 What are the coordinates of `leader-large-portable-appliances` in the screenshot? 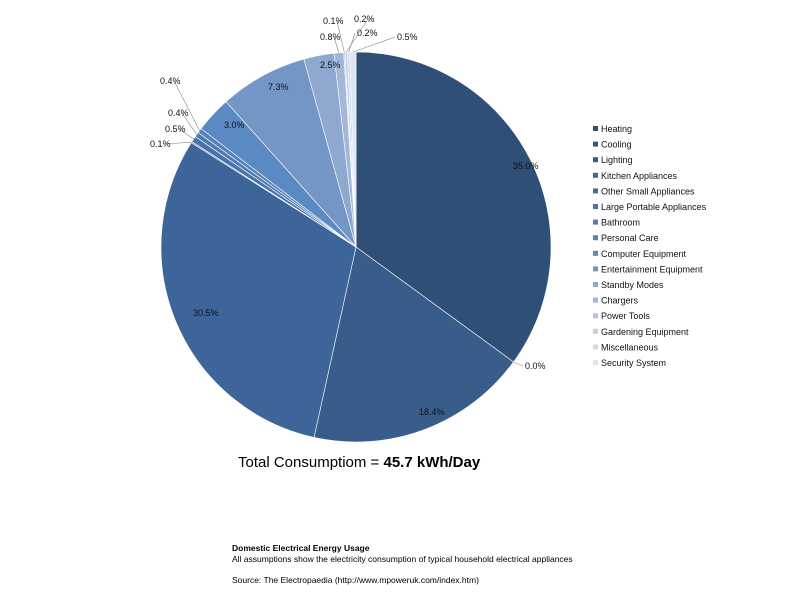 It's located at (186, 134).